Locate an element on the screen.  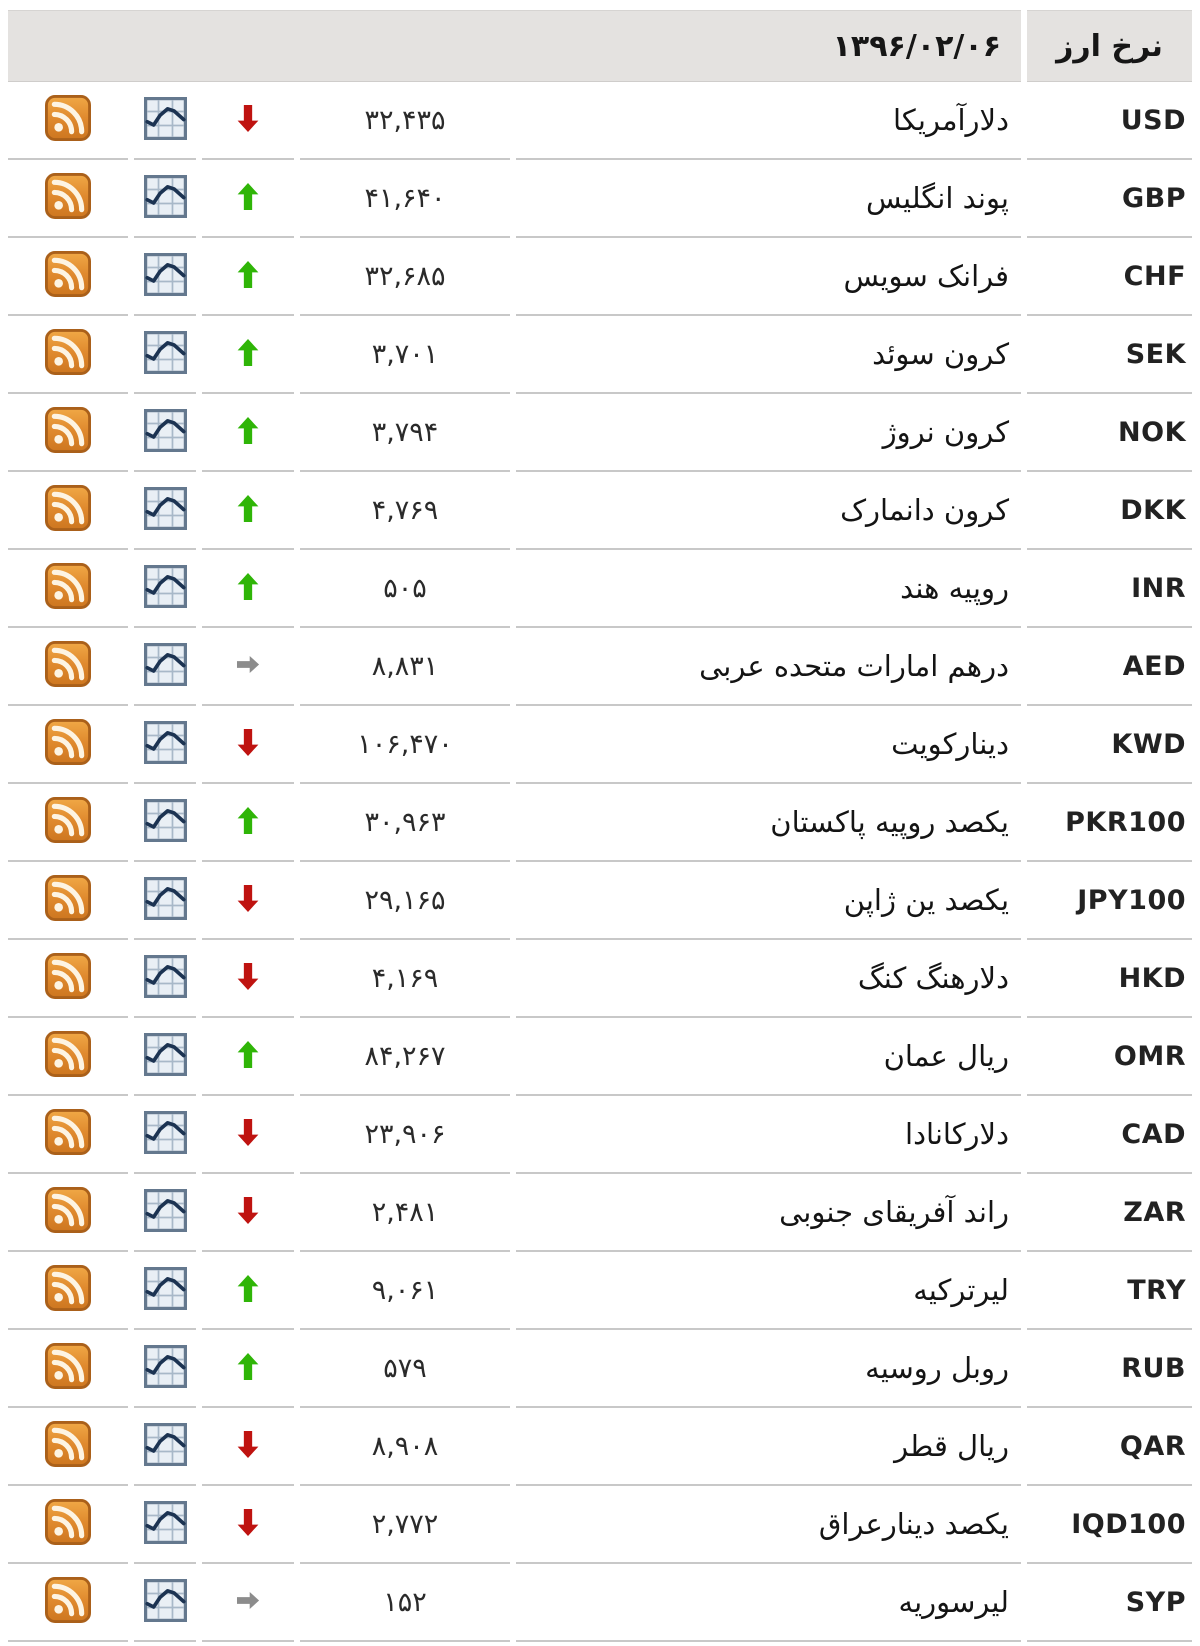
rate-value-cell: ۸,۹۰۸ is located at coordinates (405, 1447).